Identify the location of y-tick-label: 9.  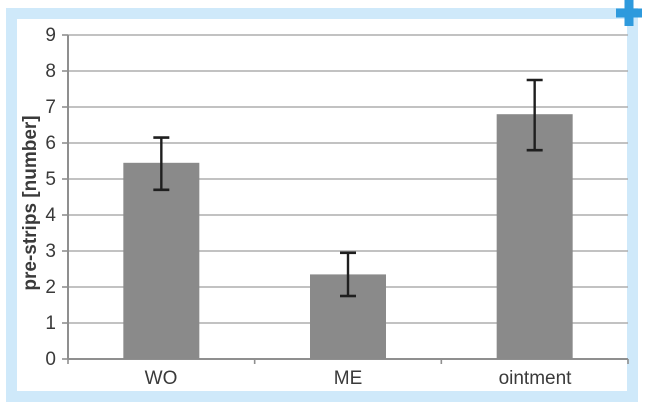
(50, 35).